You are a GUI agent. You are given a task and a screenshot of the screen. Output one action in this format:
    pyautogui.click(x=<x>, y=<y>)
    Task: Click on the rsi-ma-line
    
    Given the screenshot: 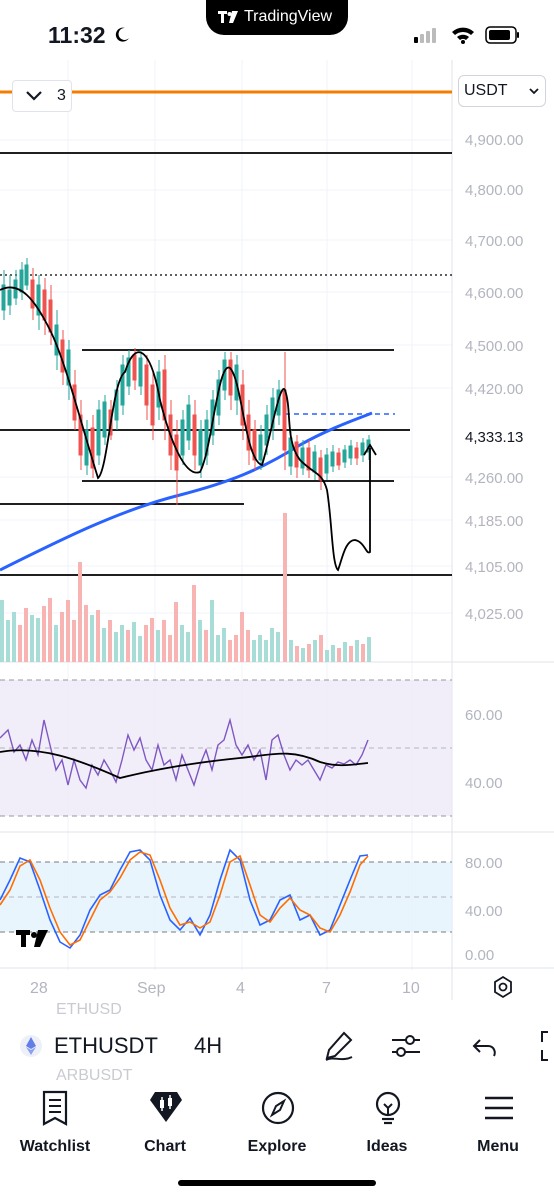 What is the action you would take?
    pyautogui.click(x=184, y=764)
    